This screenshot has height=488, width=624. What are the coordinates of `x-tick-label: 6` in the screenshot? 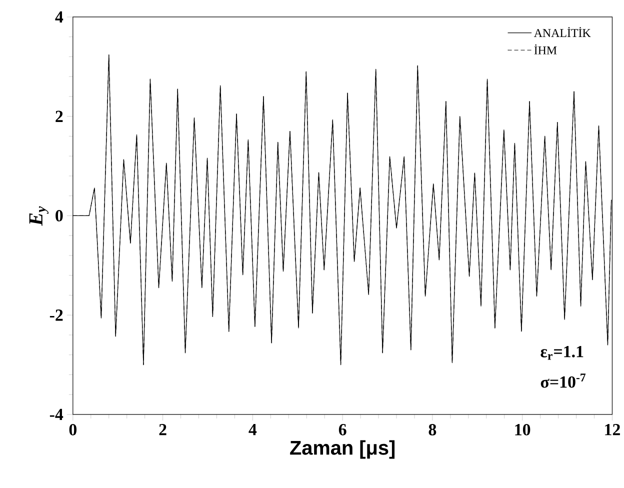 It's located at (342, 430).